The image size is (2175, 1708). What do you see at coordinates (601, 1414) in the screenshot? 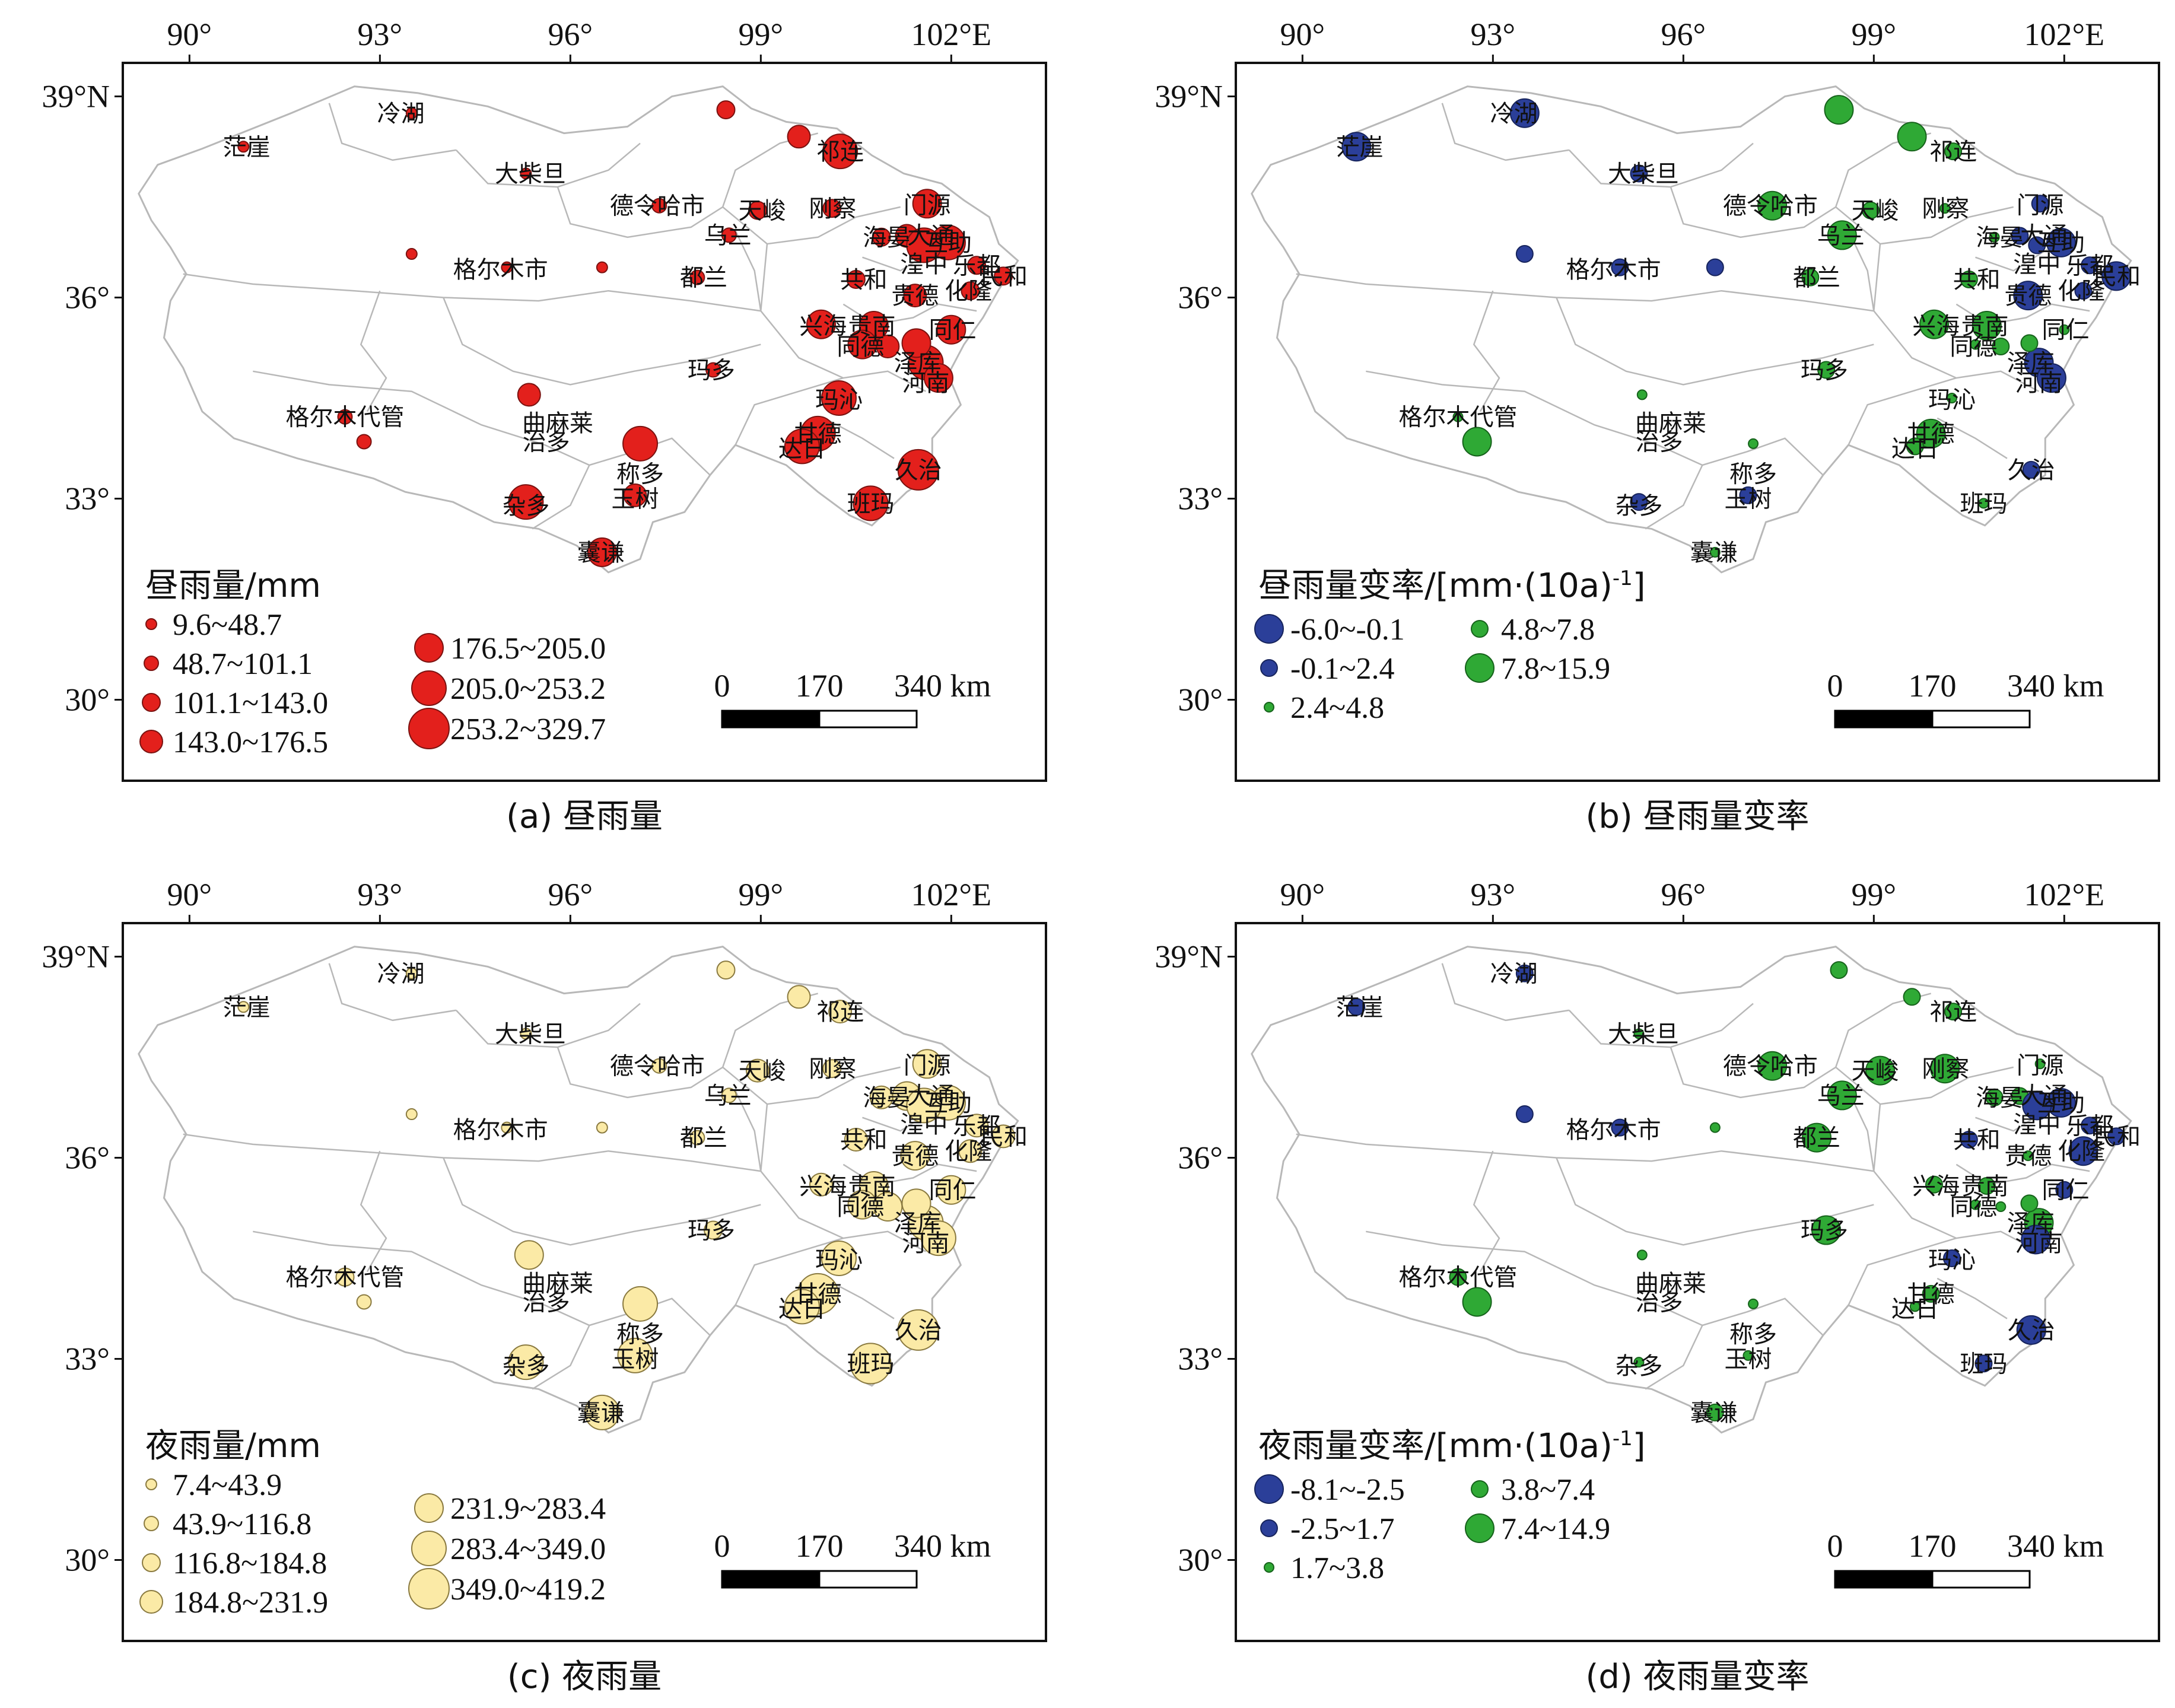
I see `station-label: 囊谦` at bounding box center [601, 1414].